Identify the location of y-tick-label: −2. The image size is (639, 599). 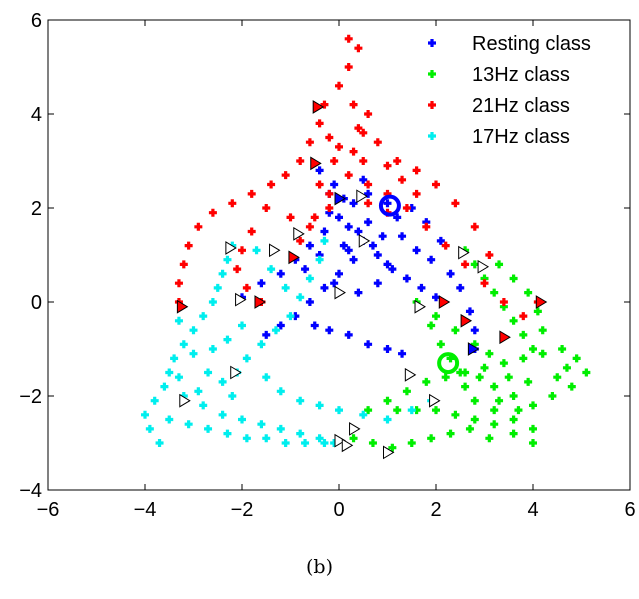
(30, 397).